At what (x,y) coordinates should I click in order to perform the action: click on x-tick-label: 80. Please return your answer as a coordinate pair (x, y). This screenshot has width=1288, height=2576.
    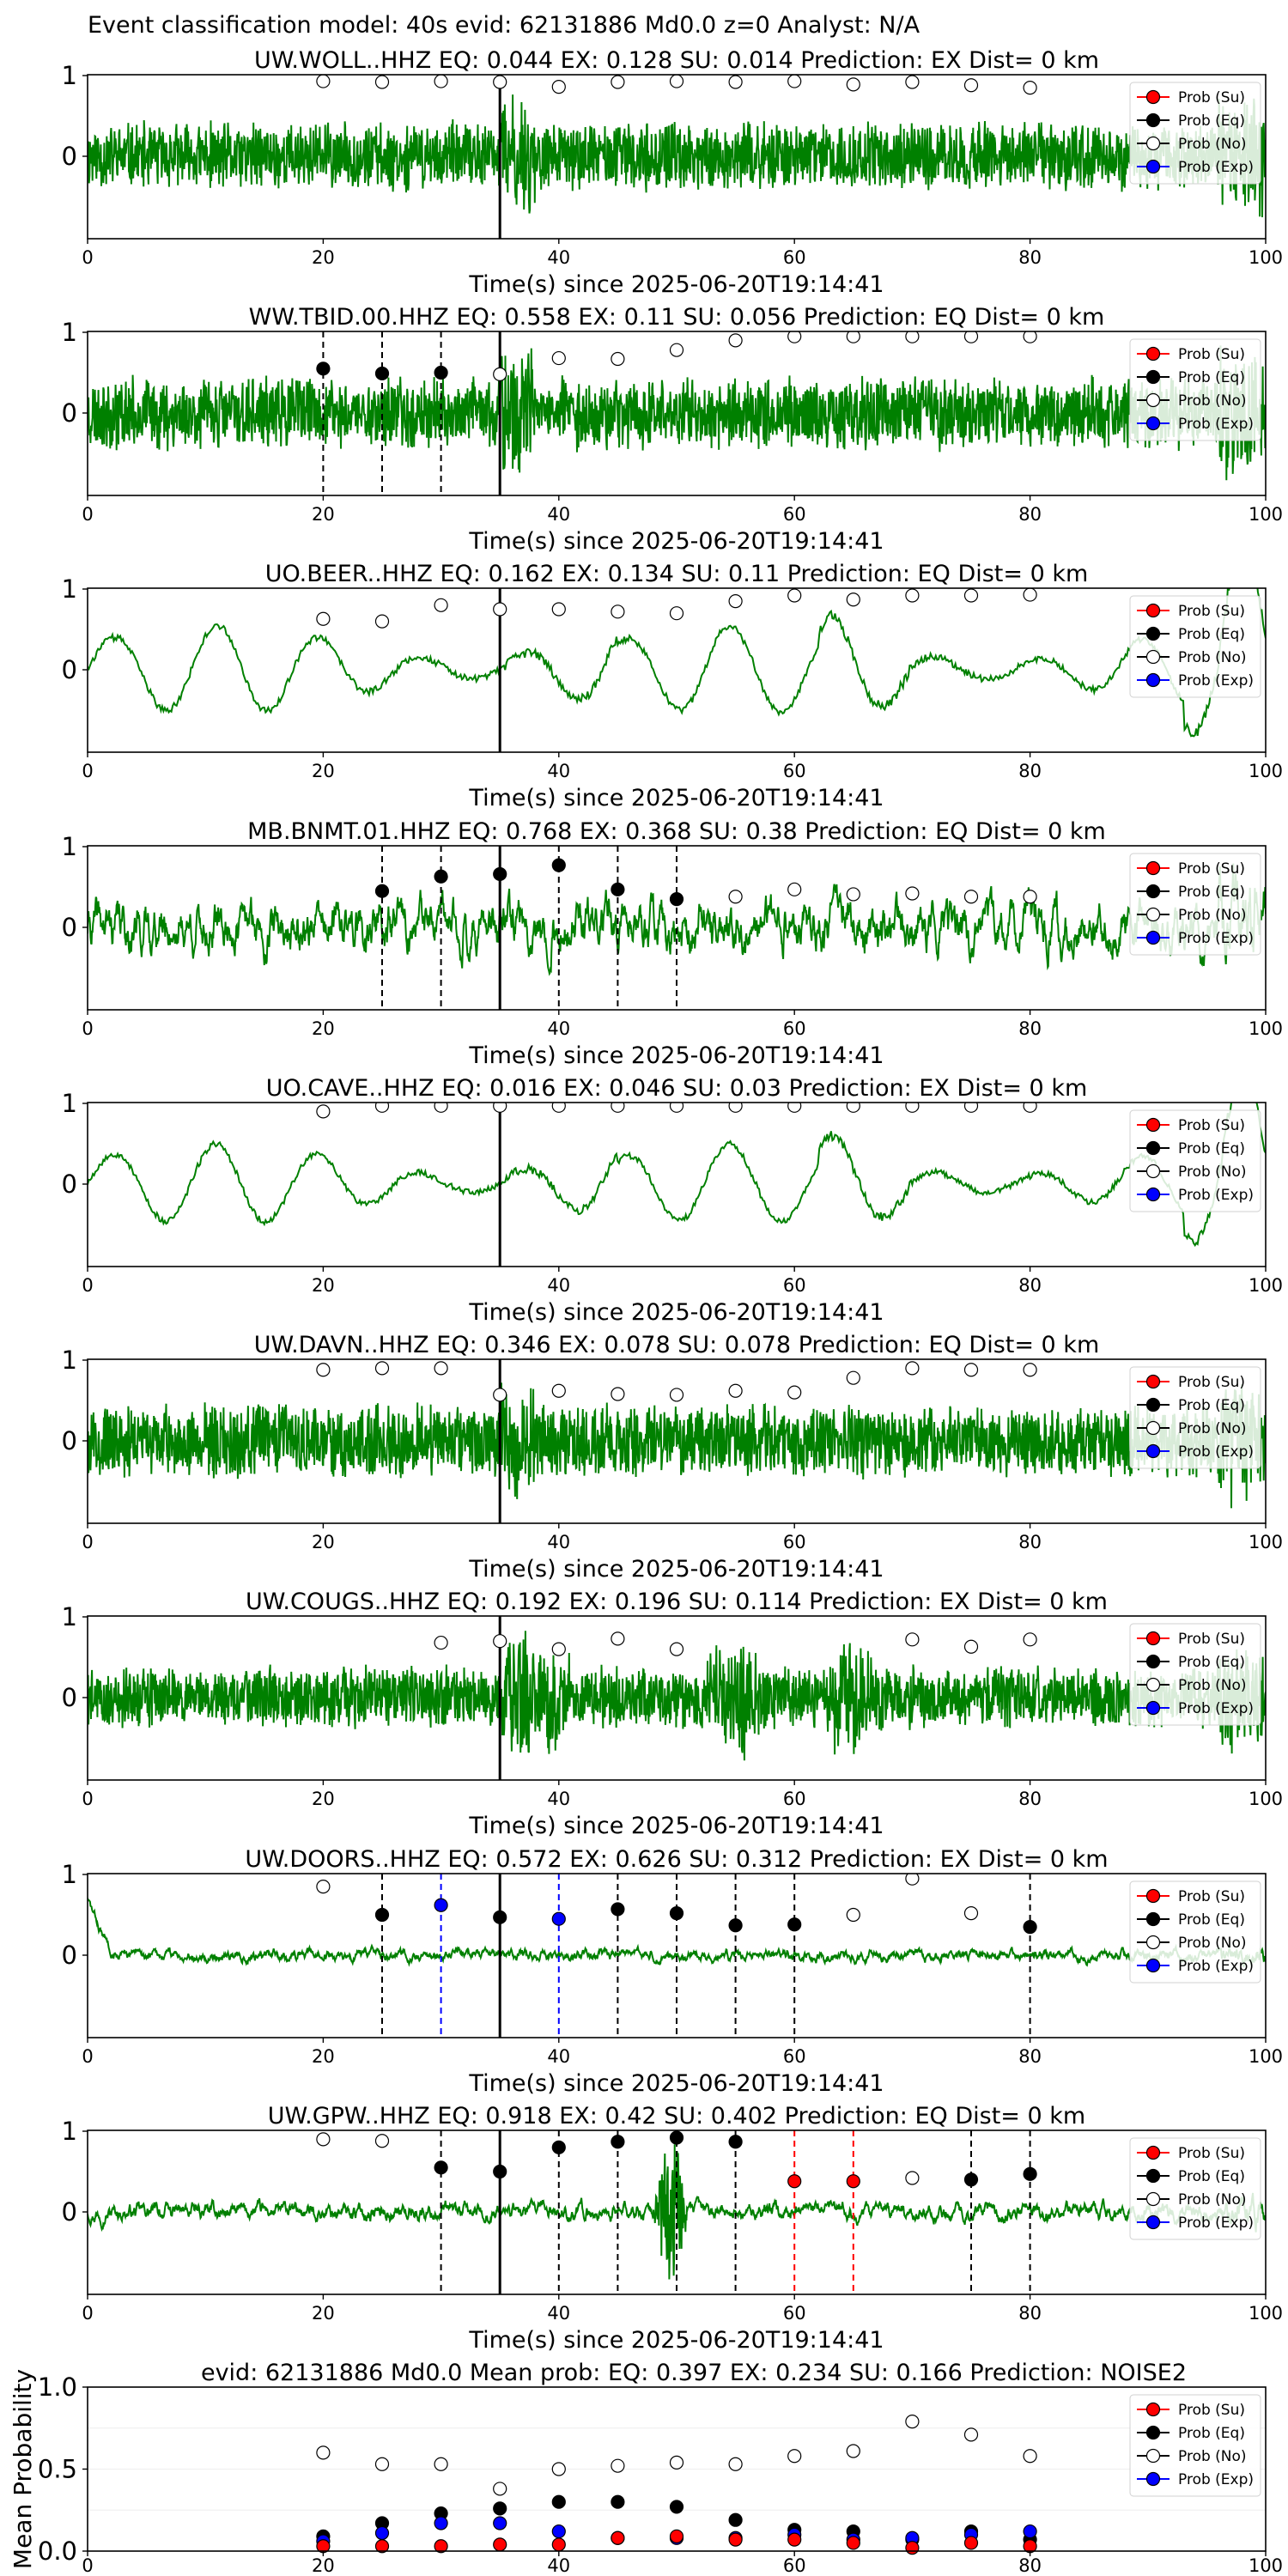
    Looking at the image, I should click on (1030, 1799).